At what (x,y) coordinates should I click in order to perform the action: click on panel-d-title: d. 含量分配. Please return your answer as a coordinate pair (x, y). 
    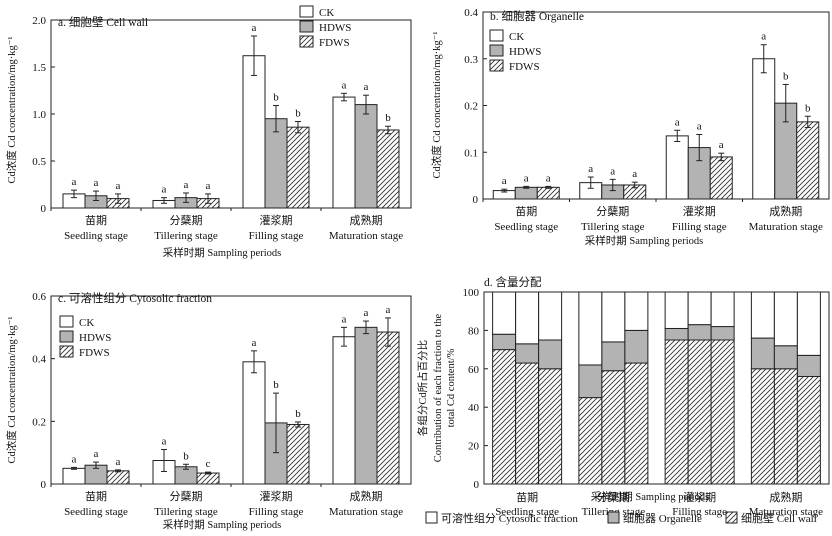
    Looking at the image, I should click on (513, 282).